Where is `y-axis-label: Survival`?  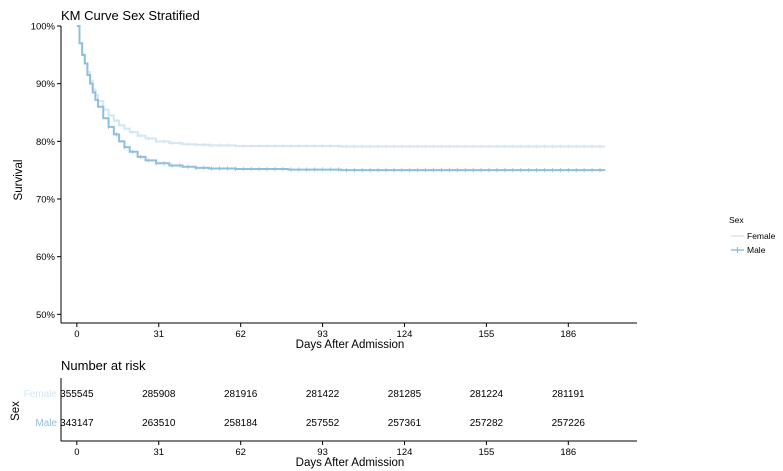 y-axis-label: Survival is located at coordinates (19, 180).